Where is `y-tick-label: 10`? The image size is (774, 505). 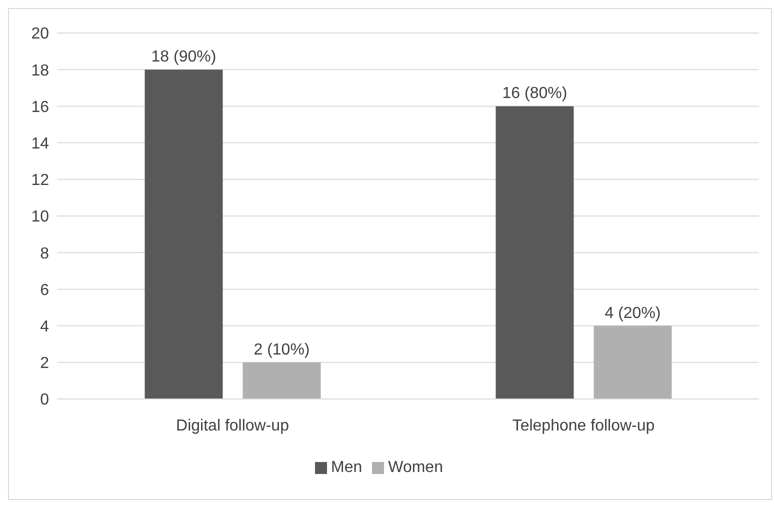
y-tick-label: 10 is located at coordinates (40, 217).